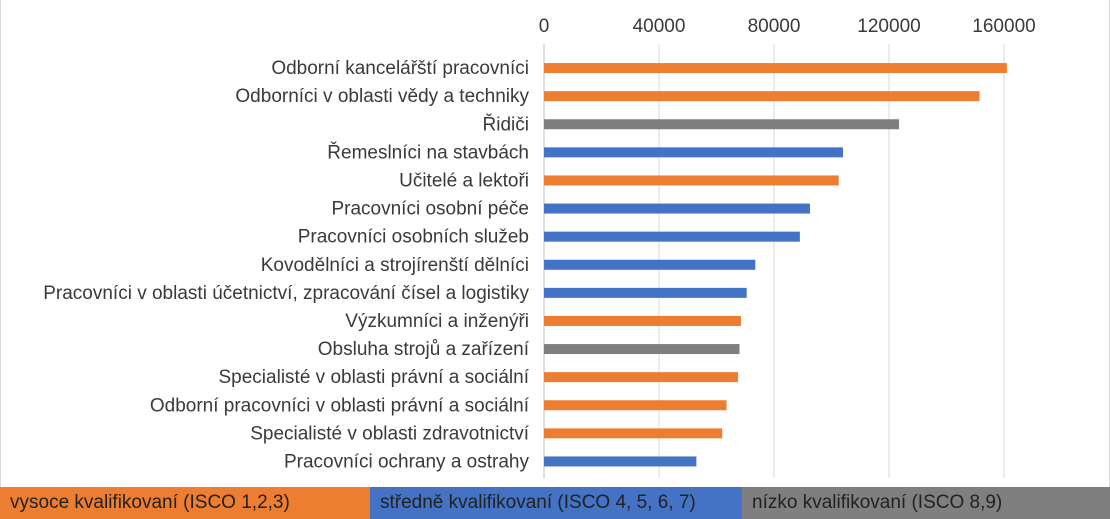  I want to click on category-label: Pracovníci ochrany a ostrahy, so click(407, 461).